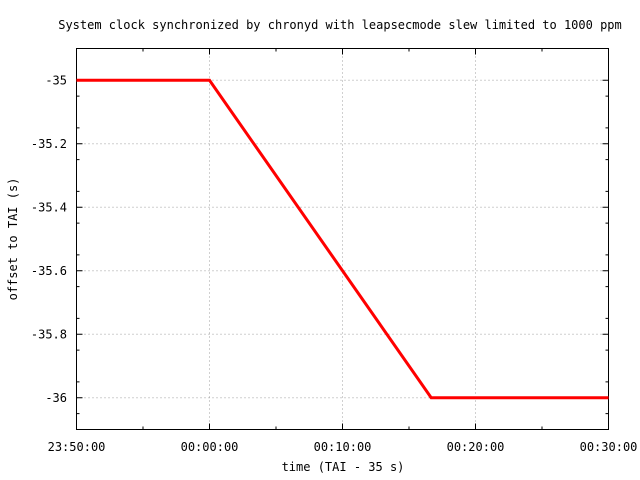  What do you see at coordinates (49, 144) in the screenshot?
I see `y-tick-label: -35.2` at bounding box center [49, 144].